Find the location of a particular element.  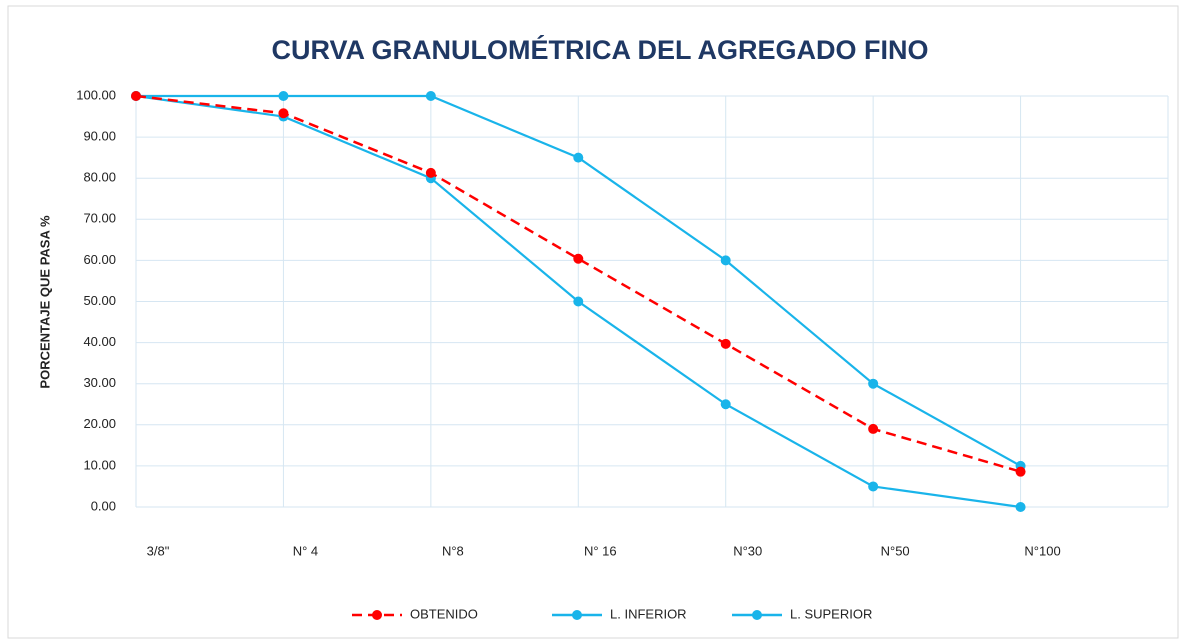

x-tick-label: N°100 is located at coordinates (1042, 550).